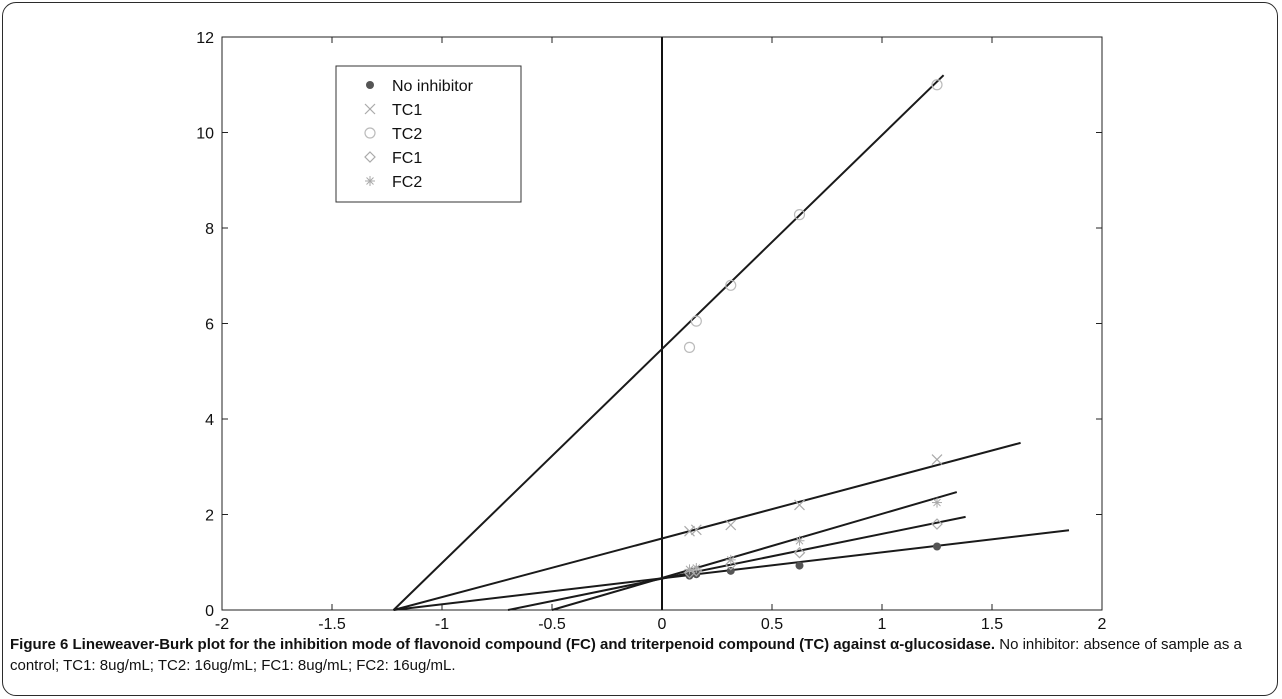 This screenshot has height=699, width=1282. Describe the element at coordinates (813, 329) in the screenshot. I see `data-points-layer` at that location.